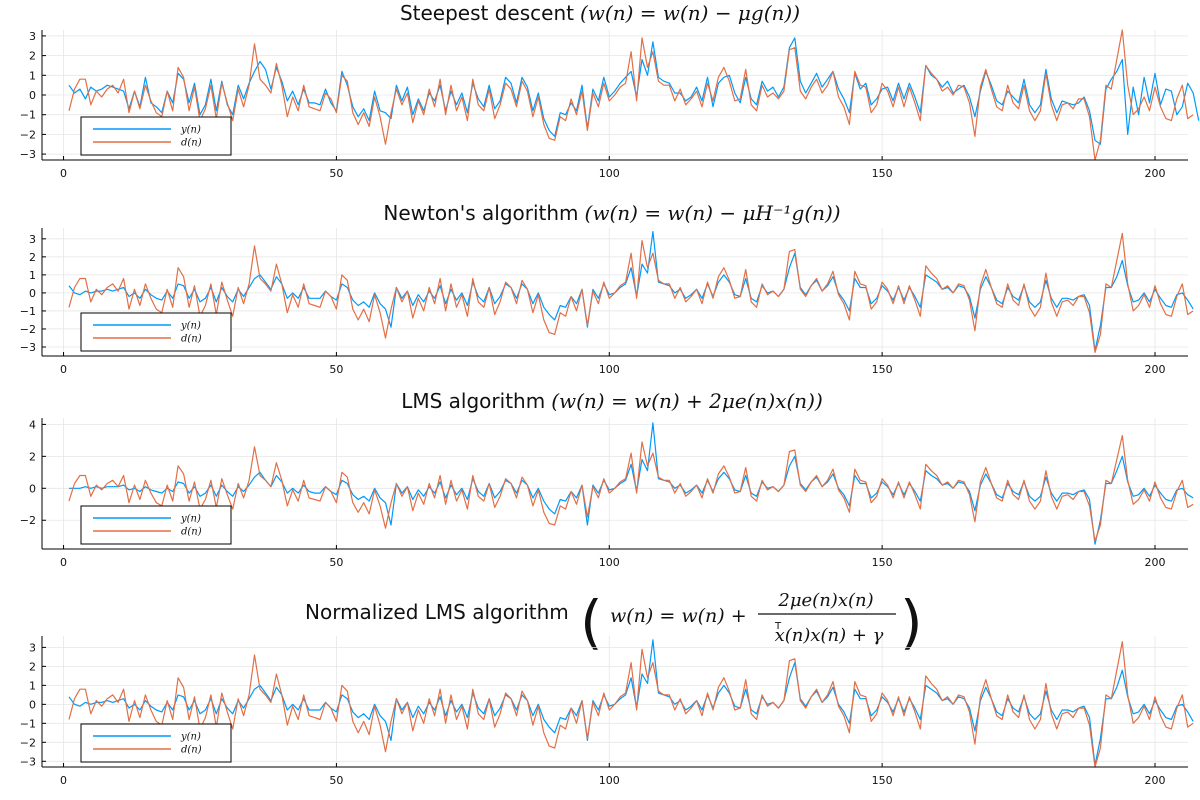 This screenshot has width=1200, height=800. Describe the element at coordinates (829, 635) in the screenshot. I see `title-fraction-denominator: x(n)x(n) + γ` at that location.